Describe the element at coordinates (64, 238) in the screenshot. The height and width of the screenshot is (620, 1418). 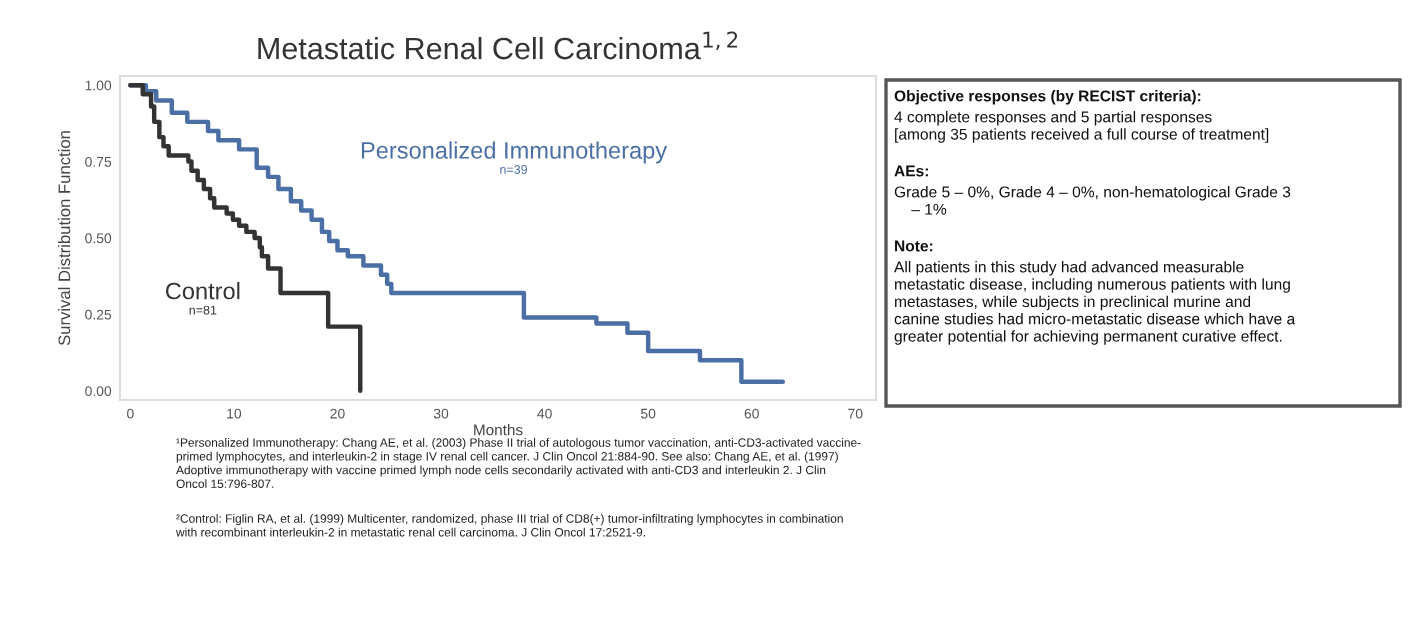
I see `y-axis-title: Survival Distribution Function` at that location.